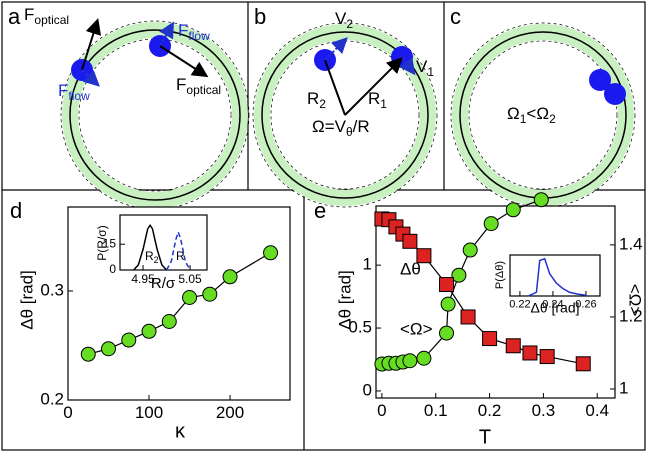  Describe the element at coordinates (436, 410) in the screenshot. I see `x-tick-label: 0.1` at that location.